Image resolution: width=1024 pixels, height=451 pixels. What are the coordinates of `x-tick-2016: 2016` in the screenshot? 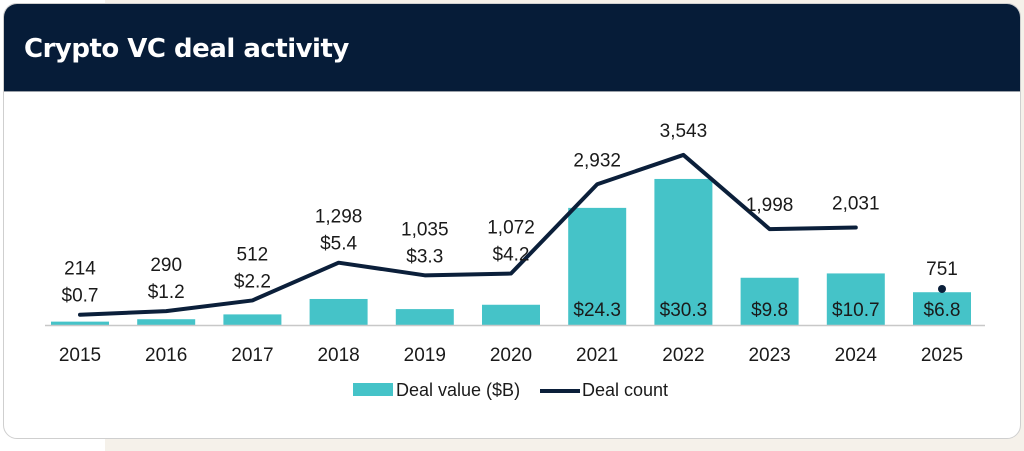 It's located at (166, 355).